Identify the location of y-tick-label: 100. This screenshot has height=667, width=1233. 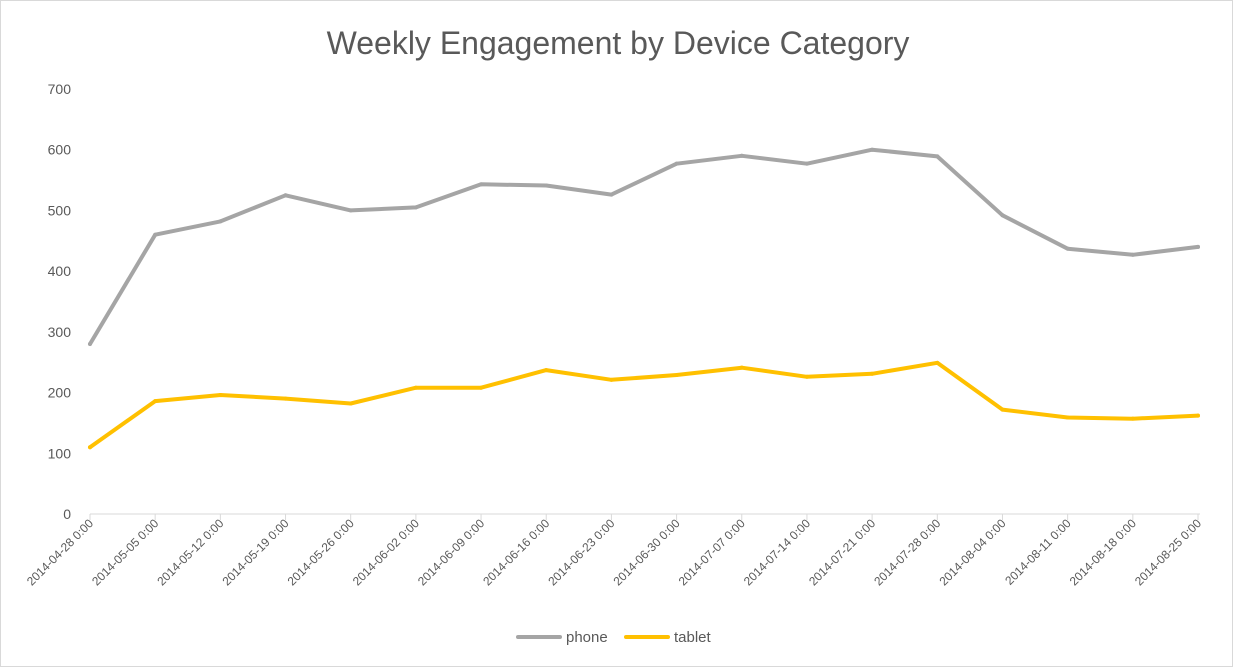
(60, 453).